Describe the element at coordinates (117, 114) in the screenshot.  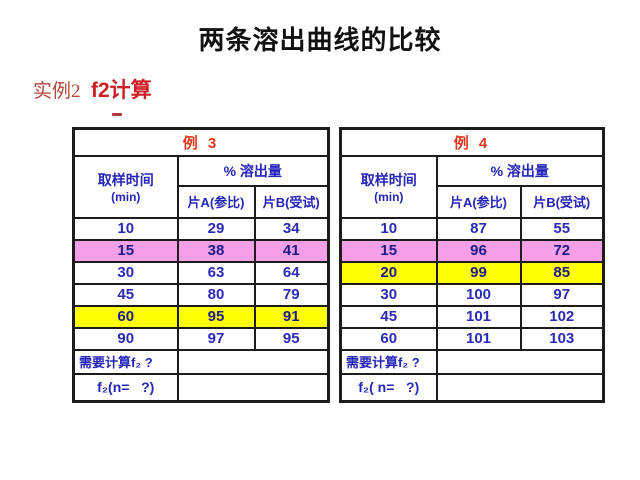
I see `red-dash` at that location.